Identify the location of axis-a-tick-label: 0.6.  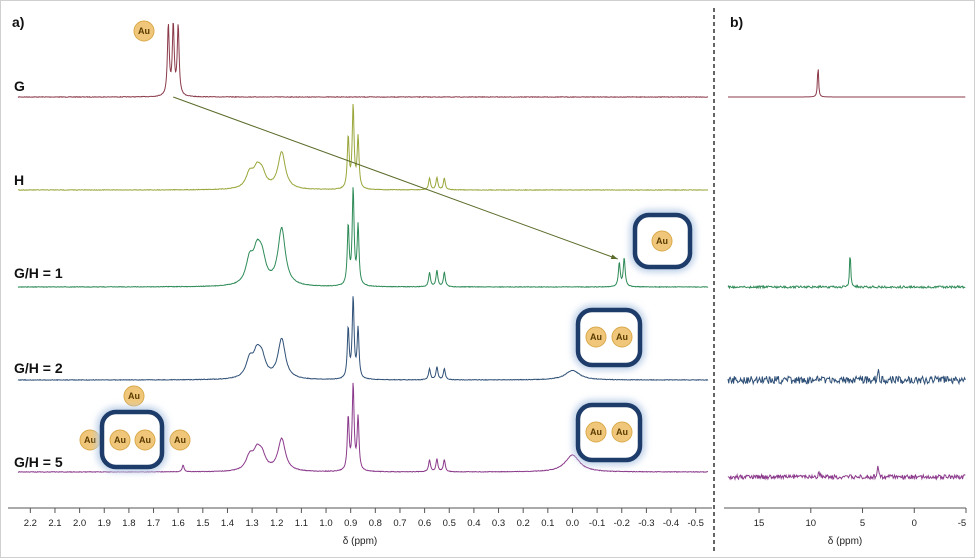
(424, 523).